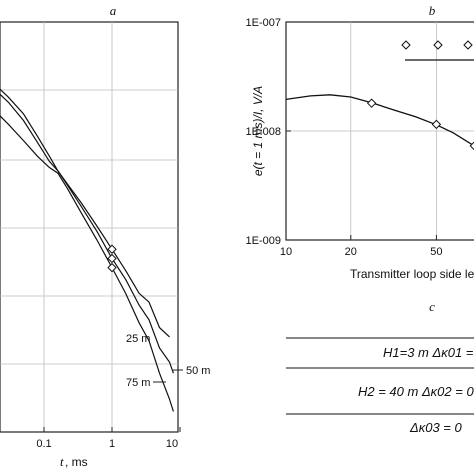 Image resolution: width=474 pixels, height=474 pixels. What do you see at coordinates (416, 391) in the screenshot?
I see `layer-2-params: H2 = 40 m Δκ02 = 0.03` at bounding box center [416, 391].